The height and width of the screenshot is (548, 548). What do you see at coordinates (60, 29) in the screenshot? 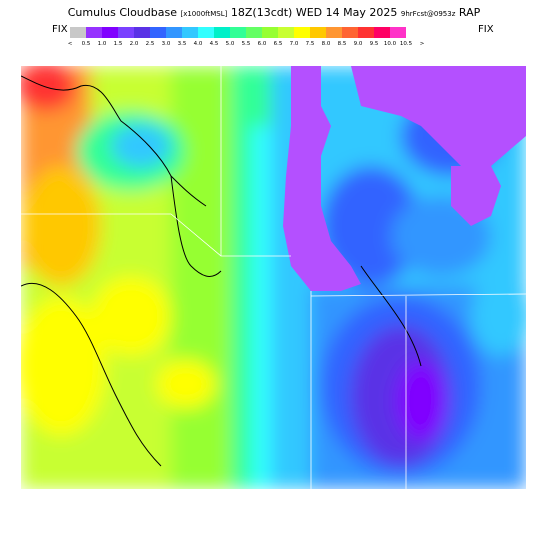
I see `fix-left-label: FIX` at bounding box center [60, 29].